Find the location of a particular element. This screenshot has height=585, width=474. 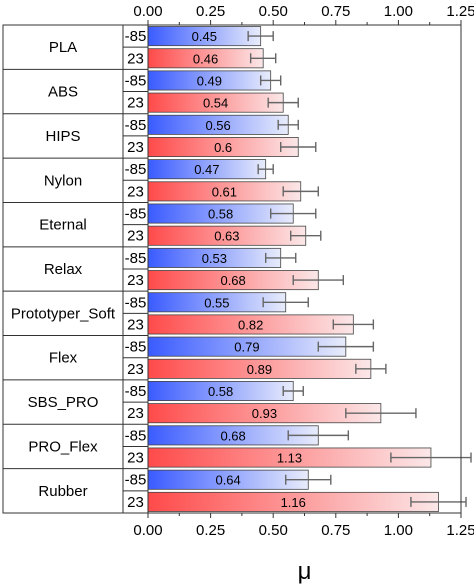

top-tick-label: 0.50 is located at coordinates (273, 11).